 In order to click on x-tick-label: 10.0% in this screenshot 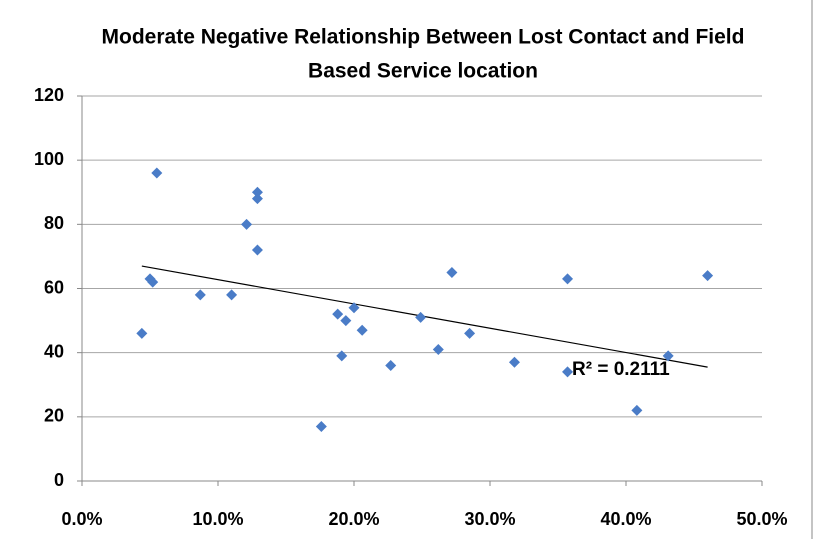, I will do `click(217, 519)`.